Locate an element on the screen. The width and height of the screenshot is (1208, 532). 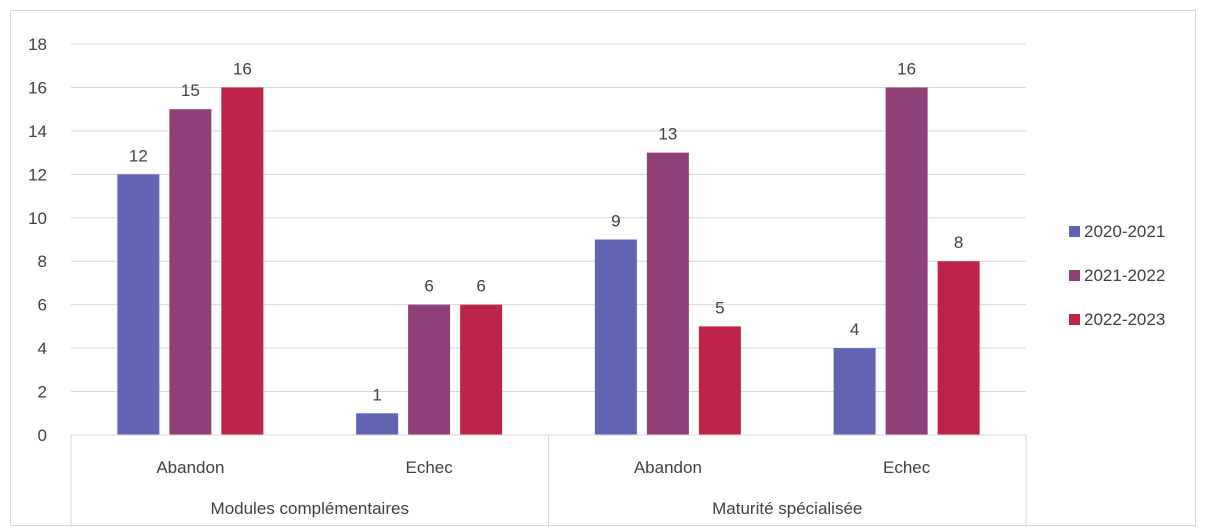
data-label: 13 is located at coordinates (667, 134).